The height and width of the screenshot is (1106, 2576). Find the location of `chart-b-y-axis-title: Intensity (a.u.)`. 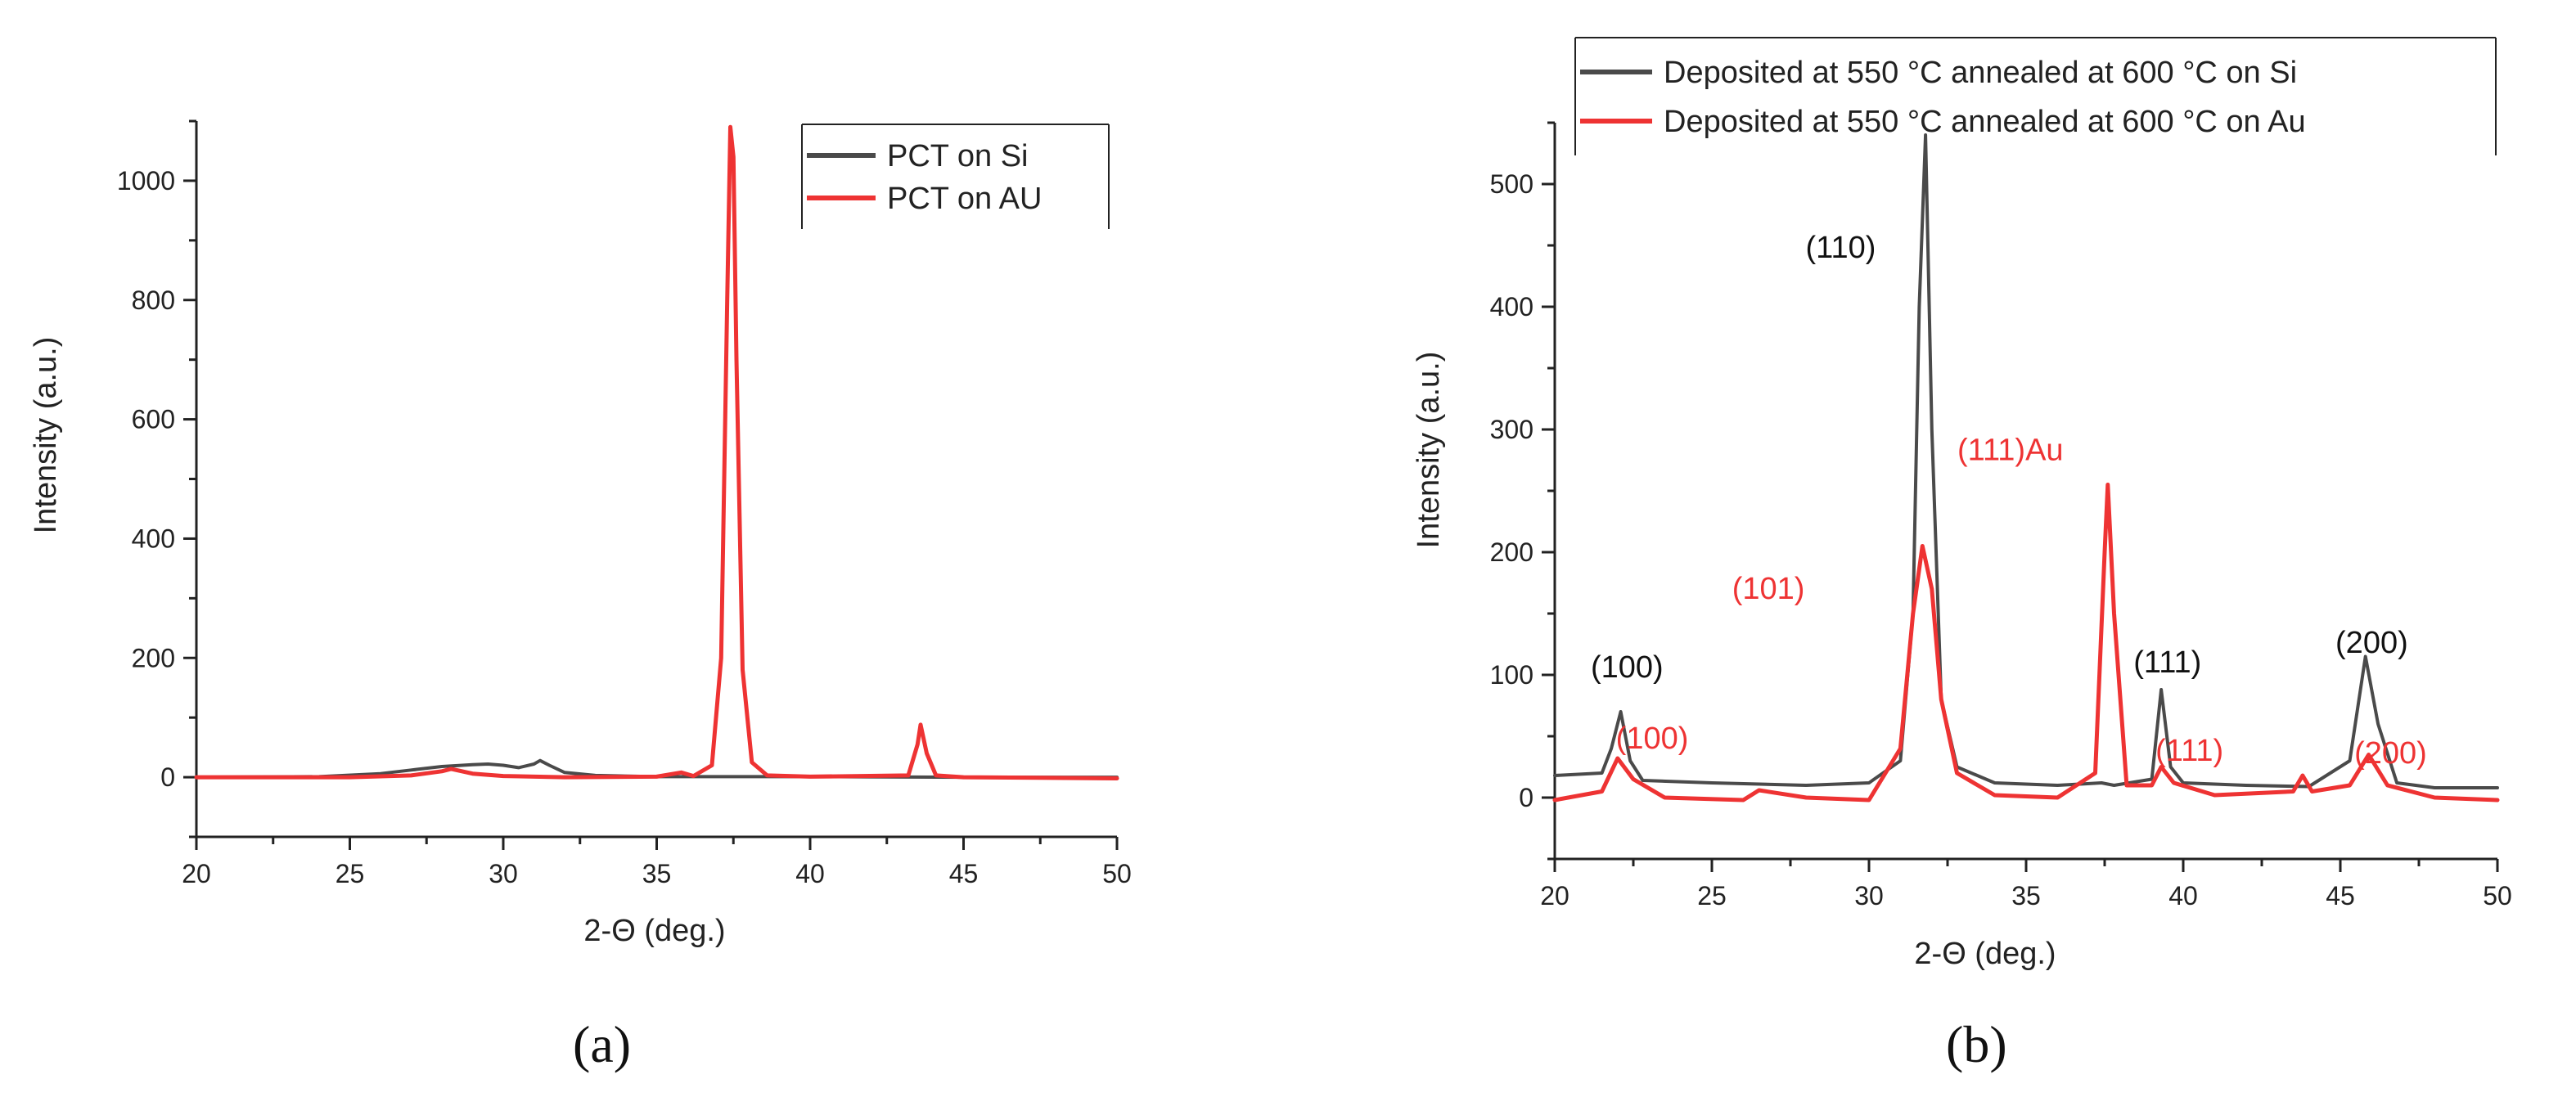

chart-b-y-axis-title: Intensity (a.u.) is located at coordinates (1429, 450).